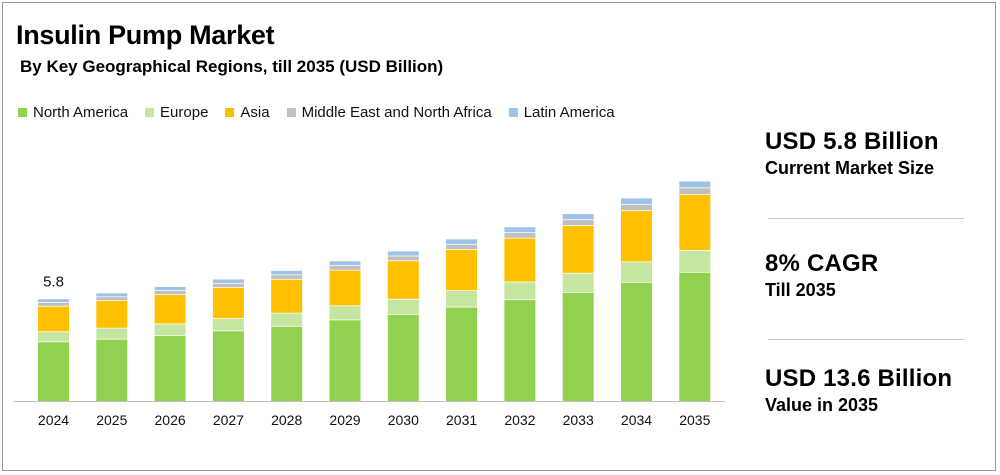 This screenshot has height=475, width=1000. I want to click on bar-segment-north-america-2024, so click(53, 371).